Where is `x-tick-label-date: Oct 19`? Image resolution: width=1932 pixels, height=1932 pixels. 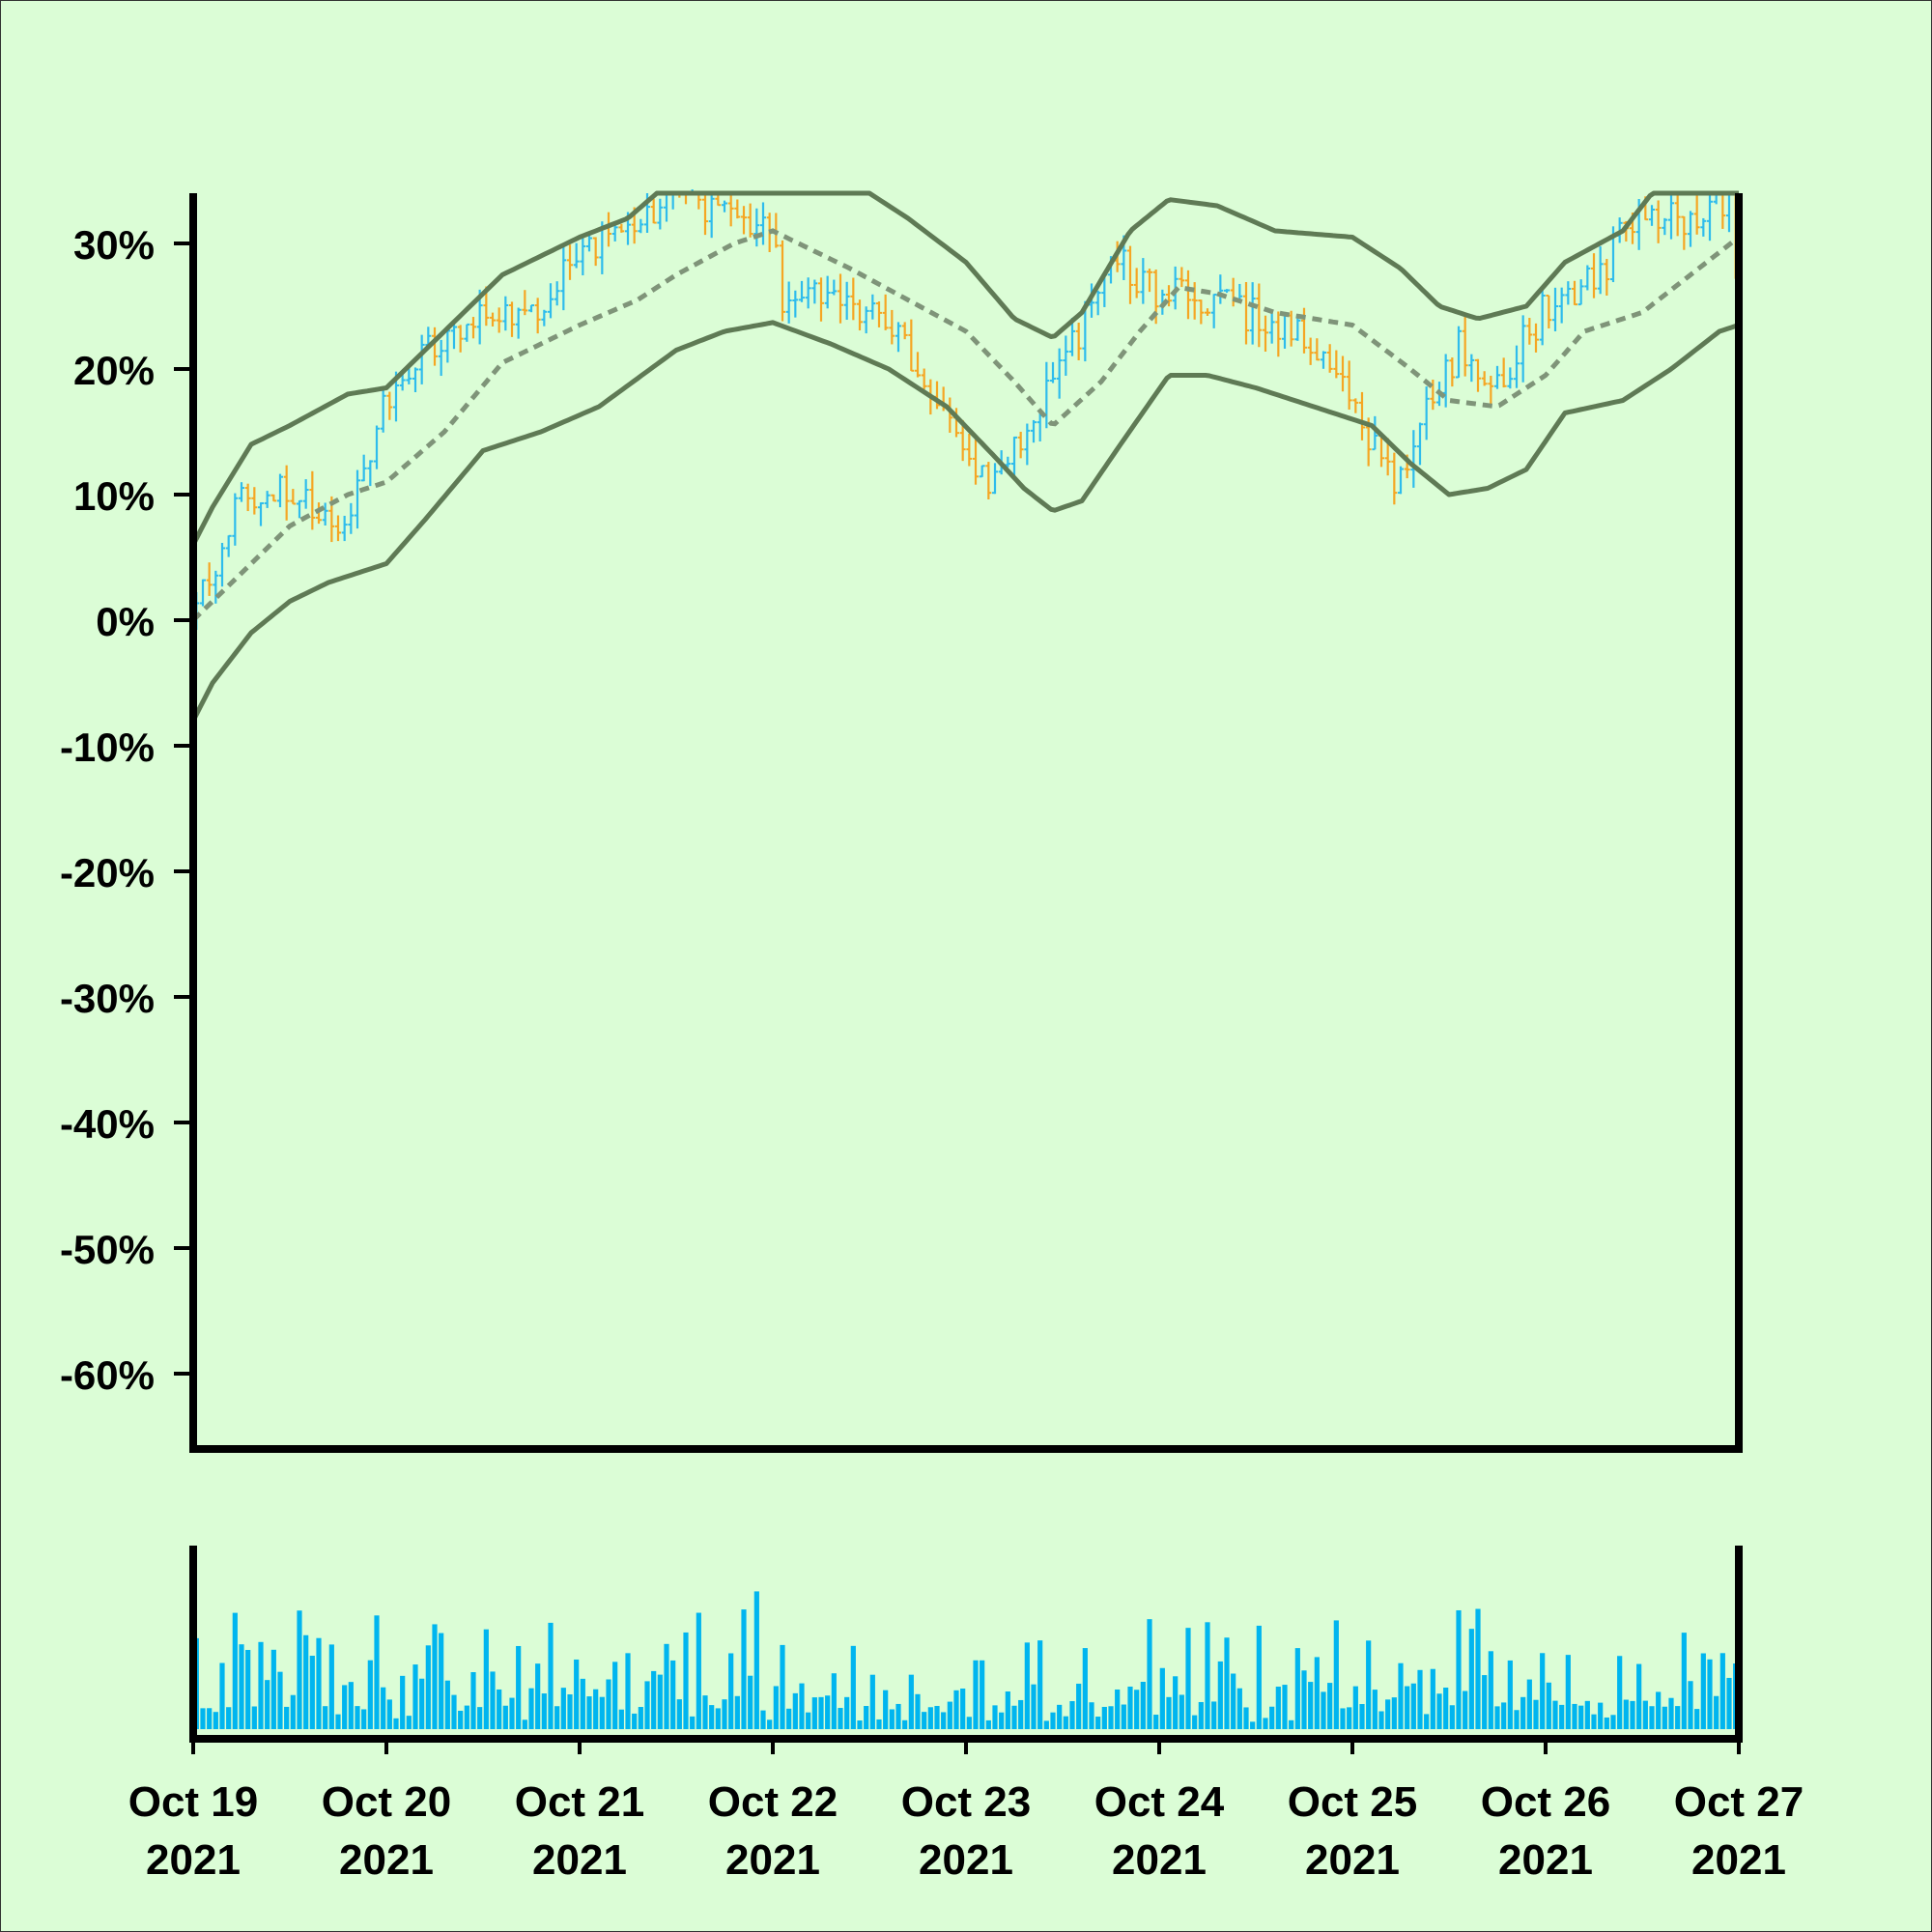 x-tick-label-date: Oct 19 is located at coordinates (193, 1802).